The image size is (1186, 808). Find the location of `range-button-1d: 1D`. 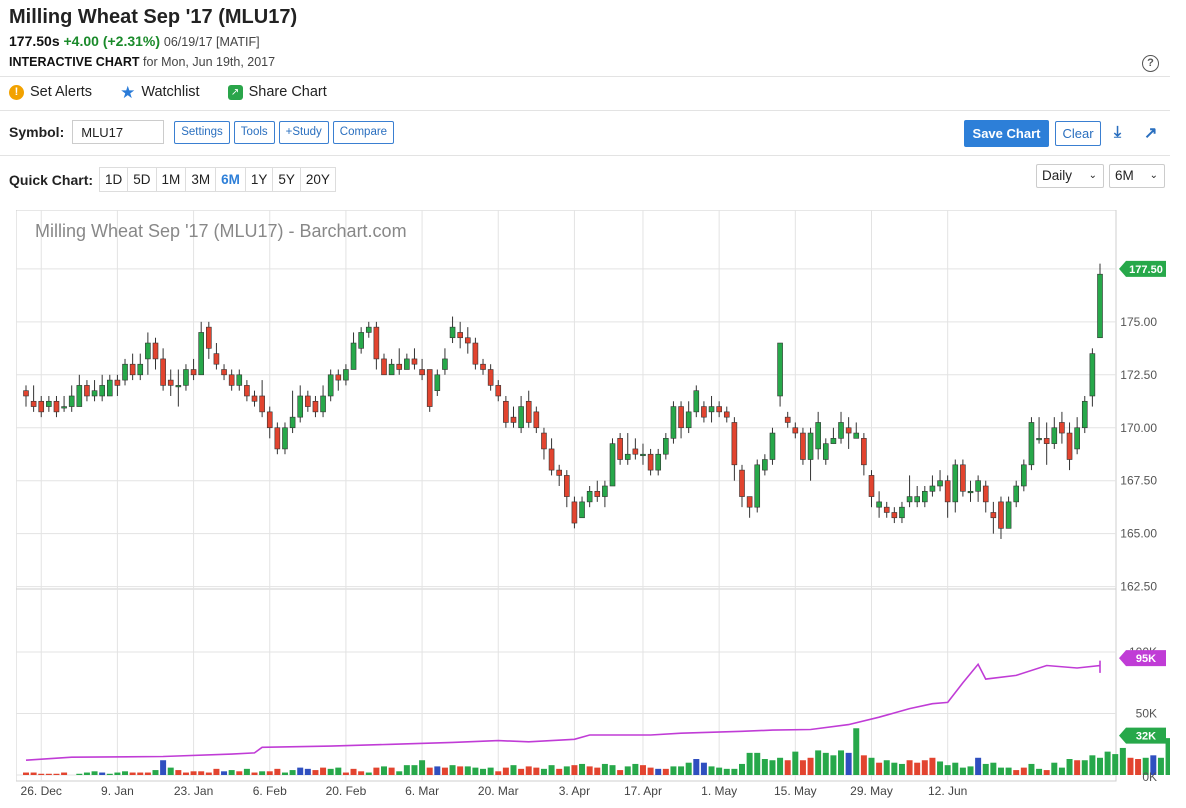

range-button-1d: 1D is located at coordinates (114, 179).